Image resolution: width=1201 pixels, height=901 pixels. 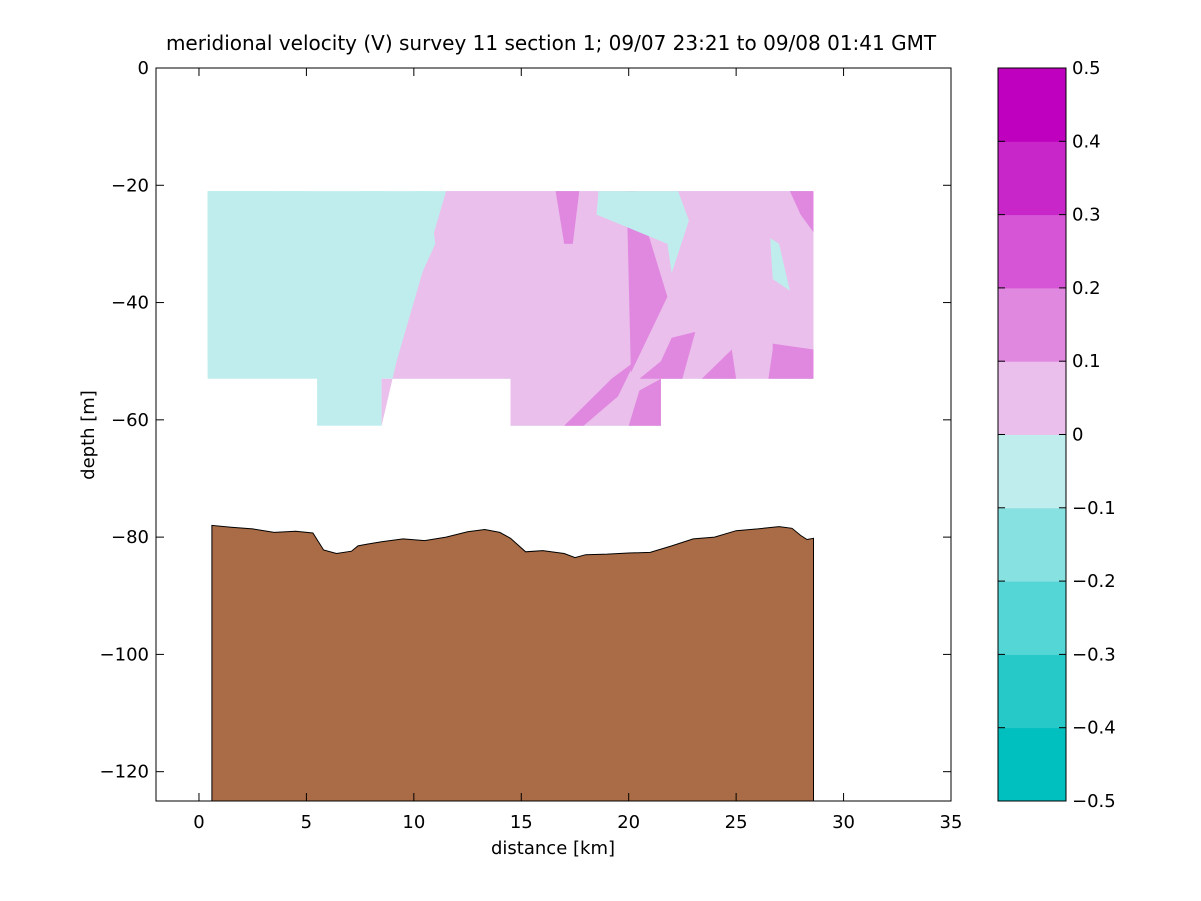 What do you see at coordinates (130, 537) in the screenshot?
I see `y-tick-label: −80` at bounding box center [130, 537].